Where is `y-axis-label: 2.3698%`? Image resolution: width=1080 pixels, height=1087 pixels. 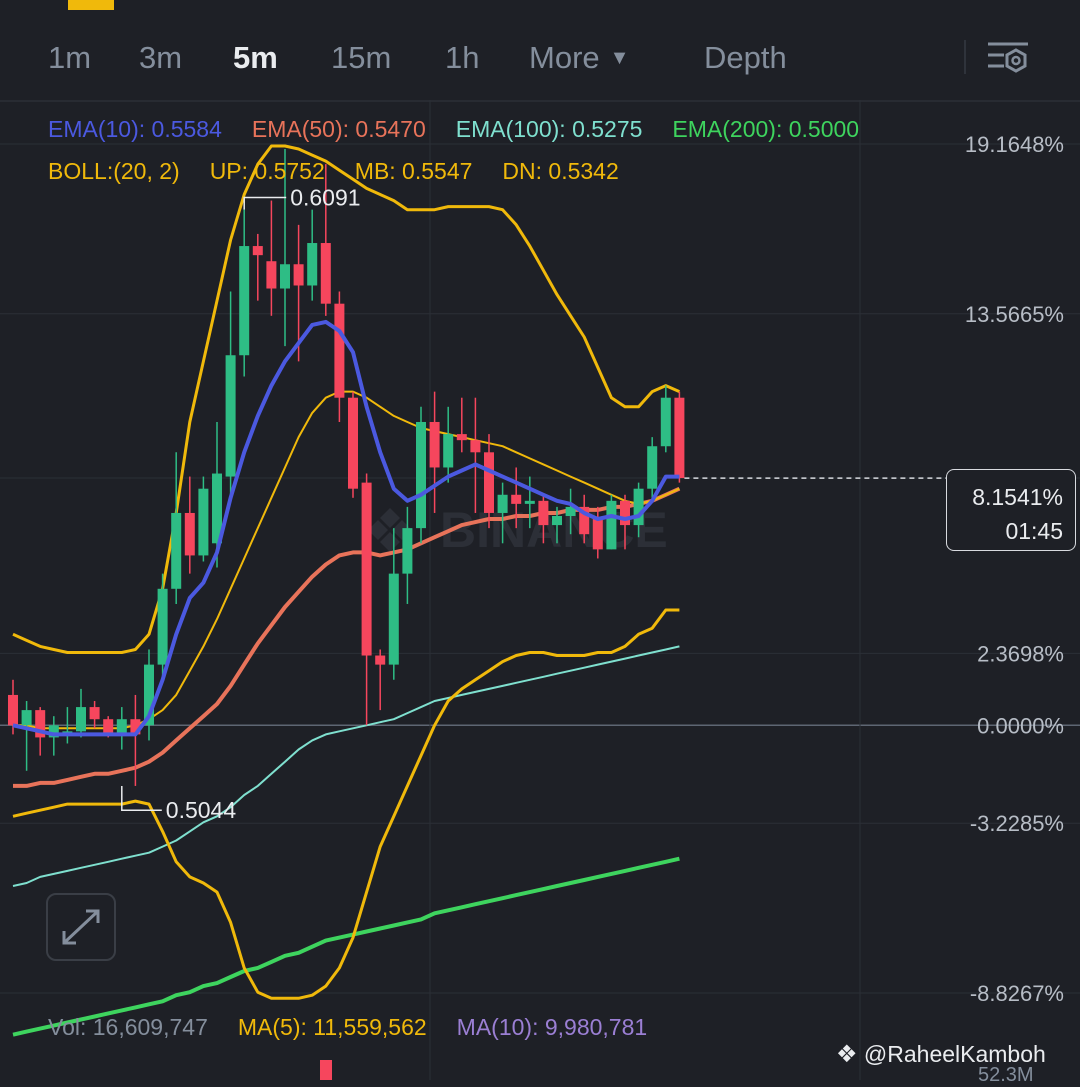 y-axis-label: 2.3698% is located at coordinates (1020, 653).